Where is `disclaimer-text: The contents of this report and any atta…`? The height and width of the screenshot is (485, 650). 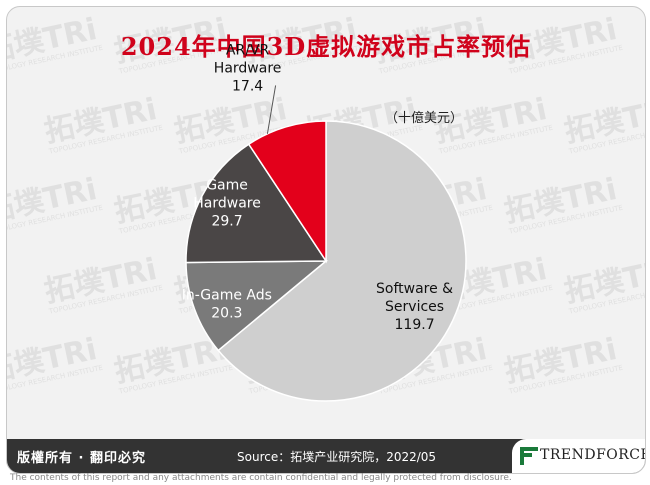 disclaimer-text: The contents of this report and any atta… is located at coordinates (261, 478).